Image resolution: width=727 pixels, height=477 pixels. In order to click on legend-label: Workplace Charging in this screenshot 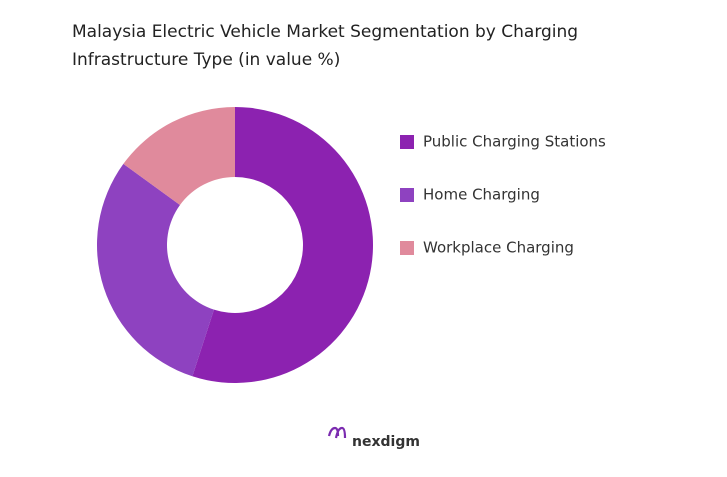, I will do `click(498, 248)`.